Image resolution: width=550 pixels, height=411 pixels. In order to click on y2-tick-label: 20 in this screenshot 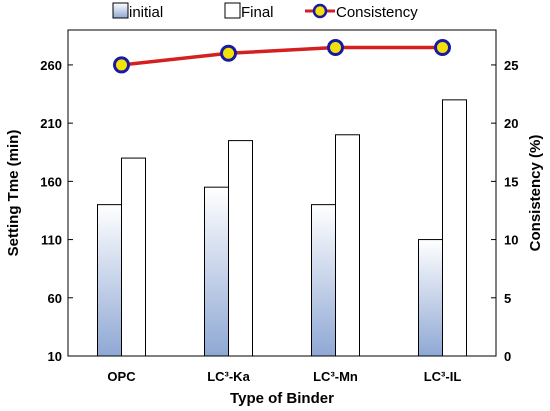, I will do `click(511, 123)`.